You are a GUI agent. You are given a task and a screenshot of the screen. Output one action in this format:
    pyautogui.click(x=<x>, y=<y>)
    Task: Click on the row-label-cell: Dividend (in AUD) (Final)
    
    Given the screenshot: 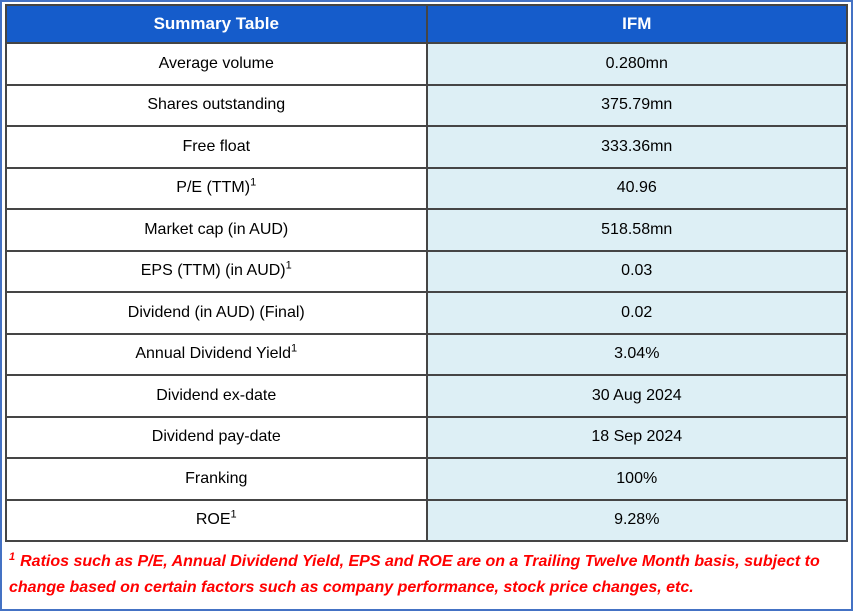 What is the action you would take?
    pyautogui.click(x=216, y=313)
    